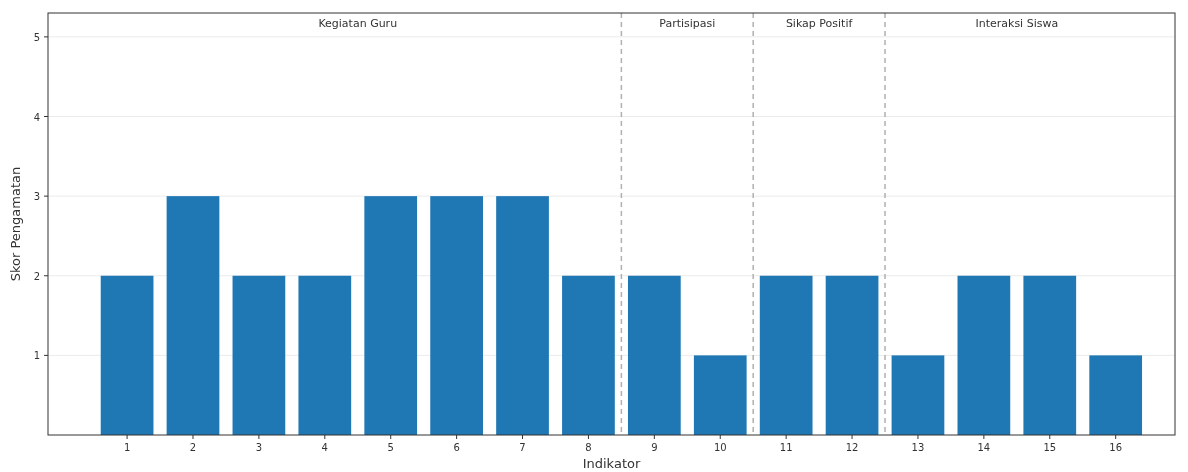 This screenshot has height=472, width=1188. Describe the element at coordinates (193, 447) in the screenshot. I see `x-tick-label: 2` at that location.